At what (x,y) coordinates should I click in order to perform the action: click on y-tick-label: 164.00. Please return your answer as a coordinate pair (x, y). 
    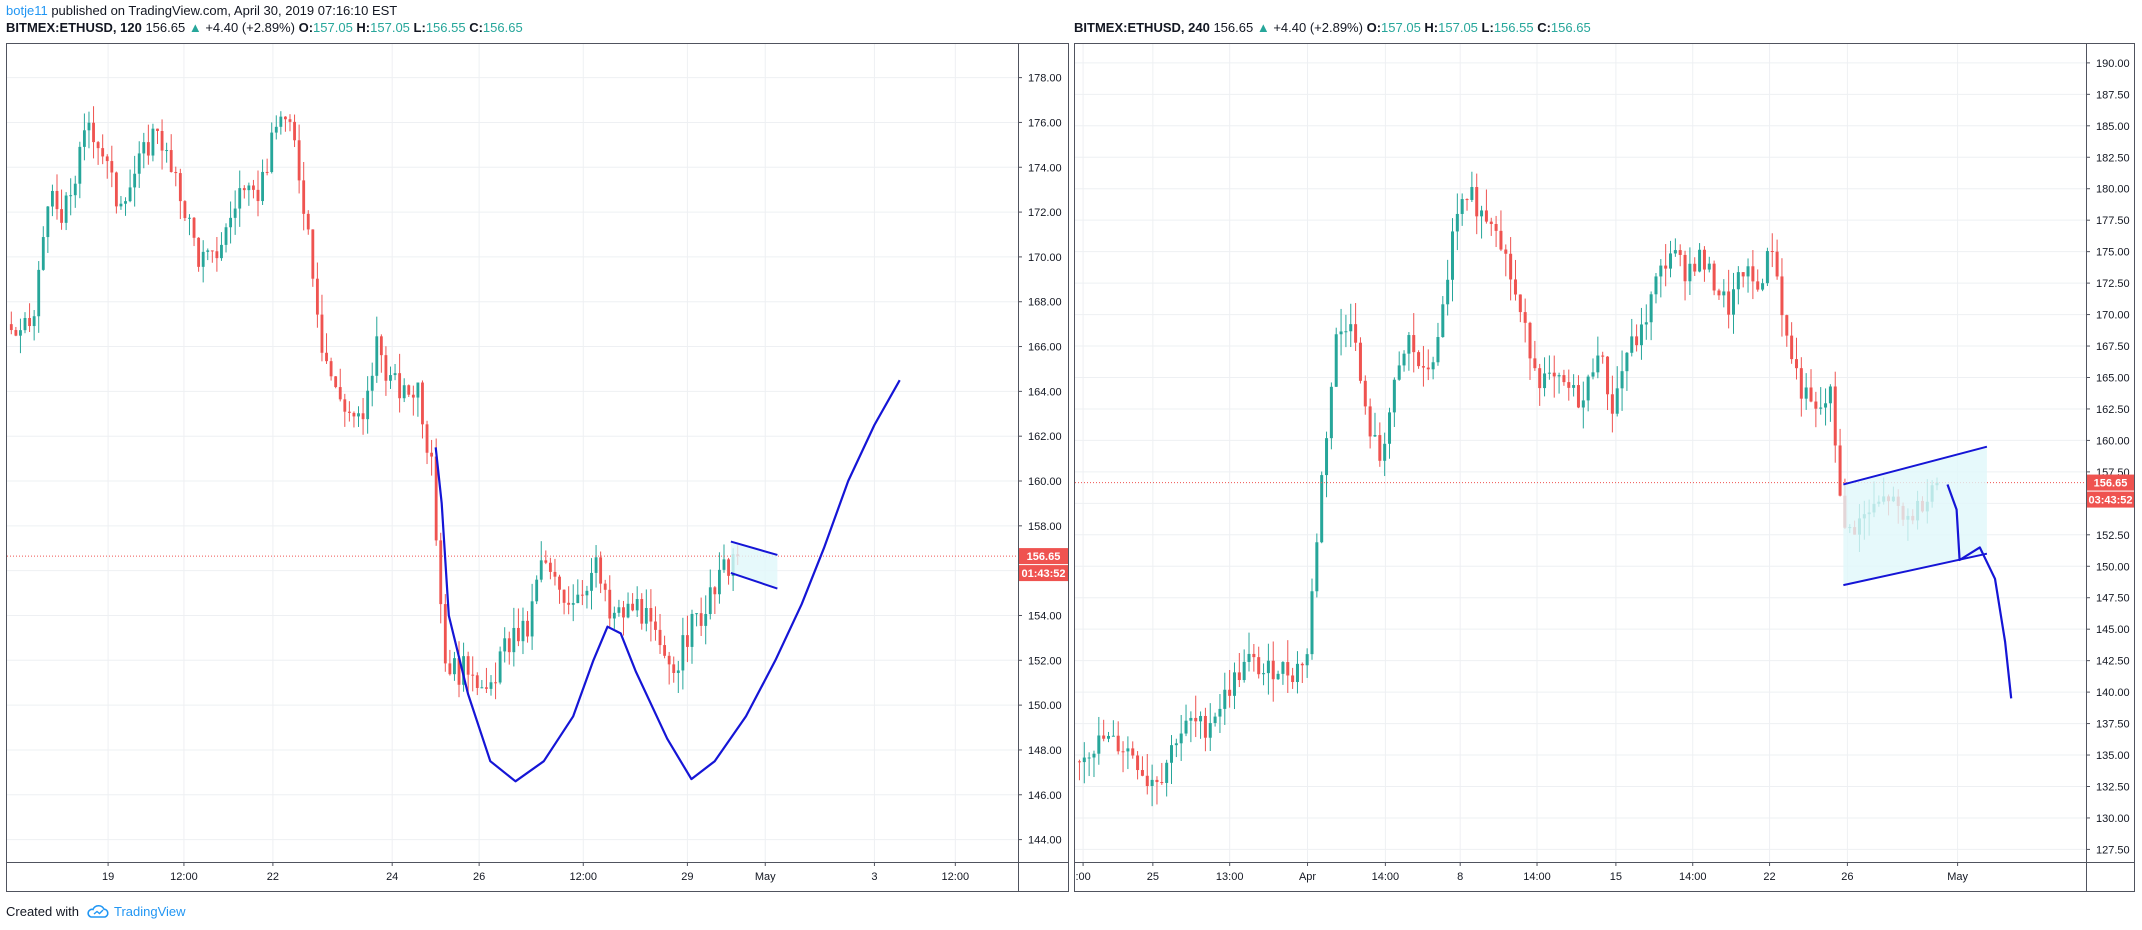
    Looking at the image, I should click on (1045, 392).